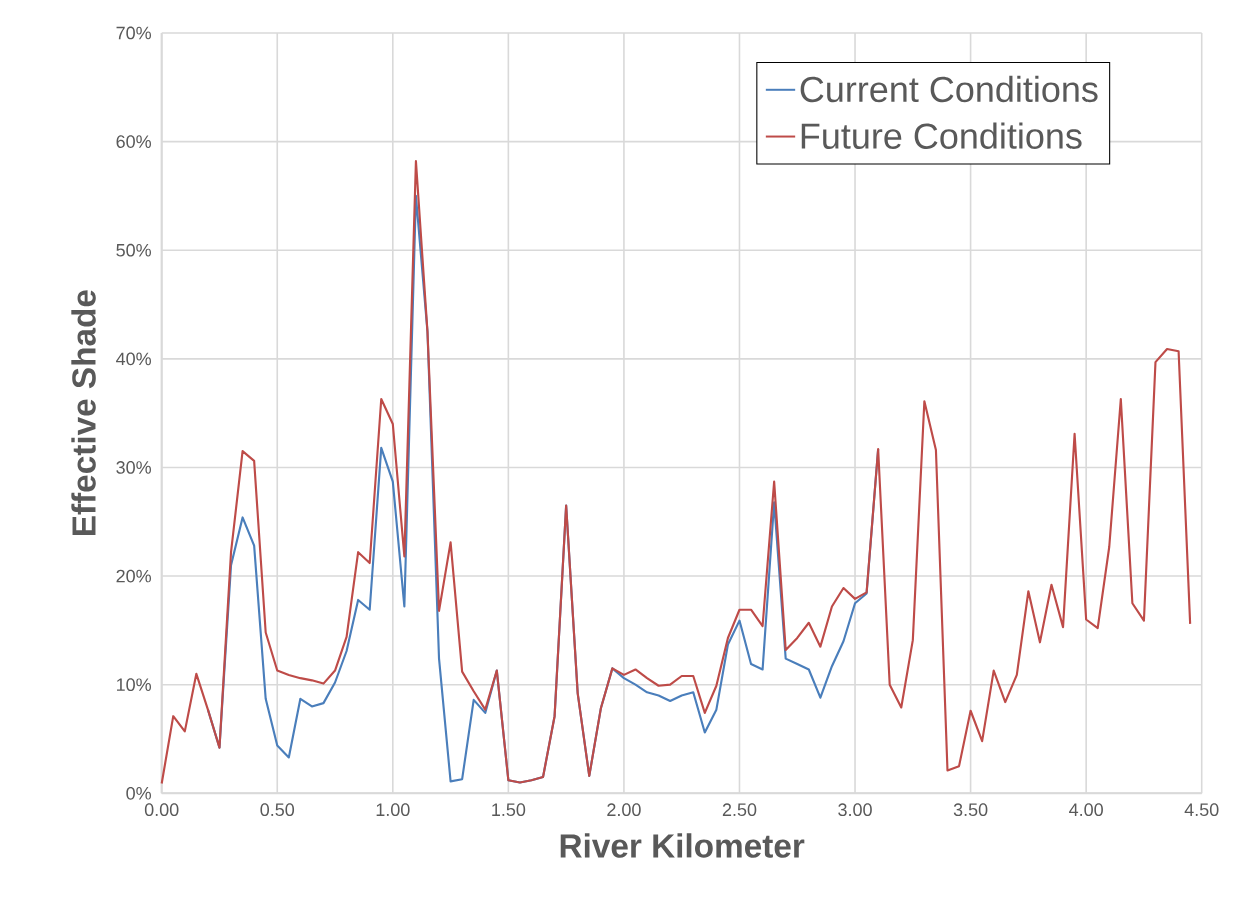  Describe the element at coordinates (134, 359) in the screenshot. I see `y-tick-label: 40%` at that location.